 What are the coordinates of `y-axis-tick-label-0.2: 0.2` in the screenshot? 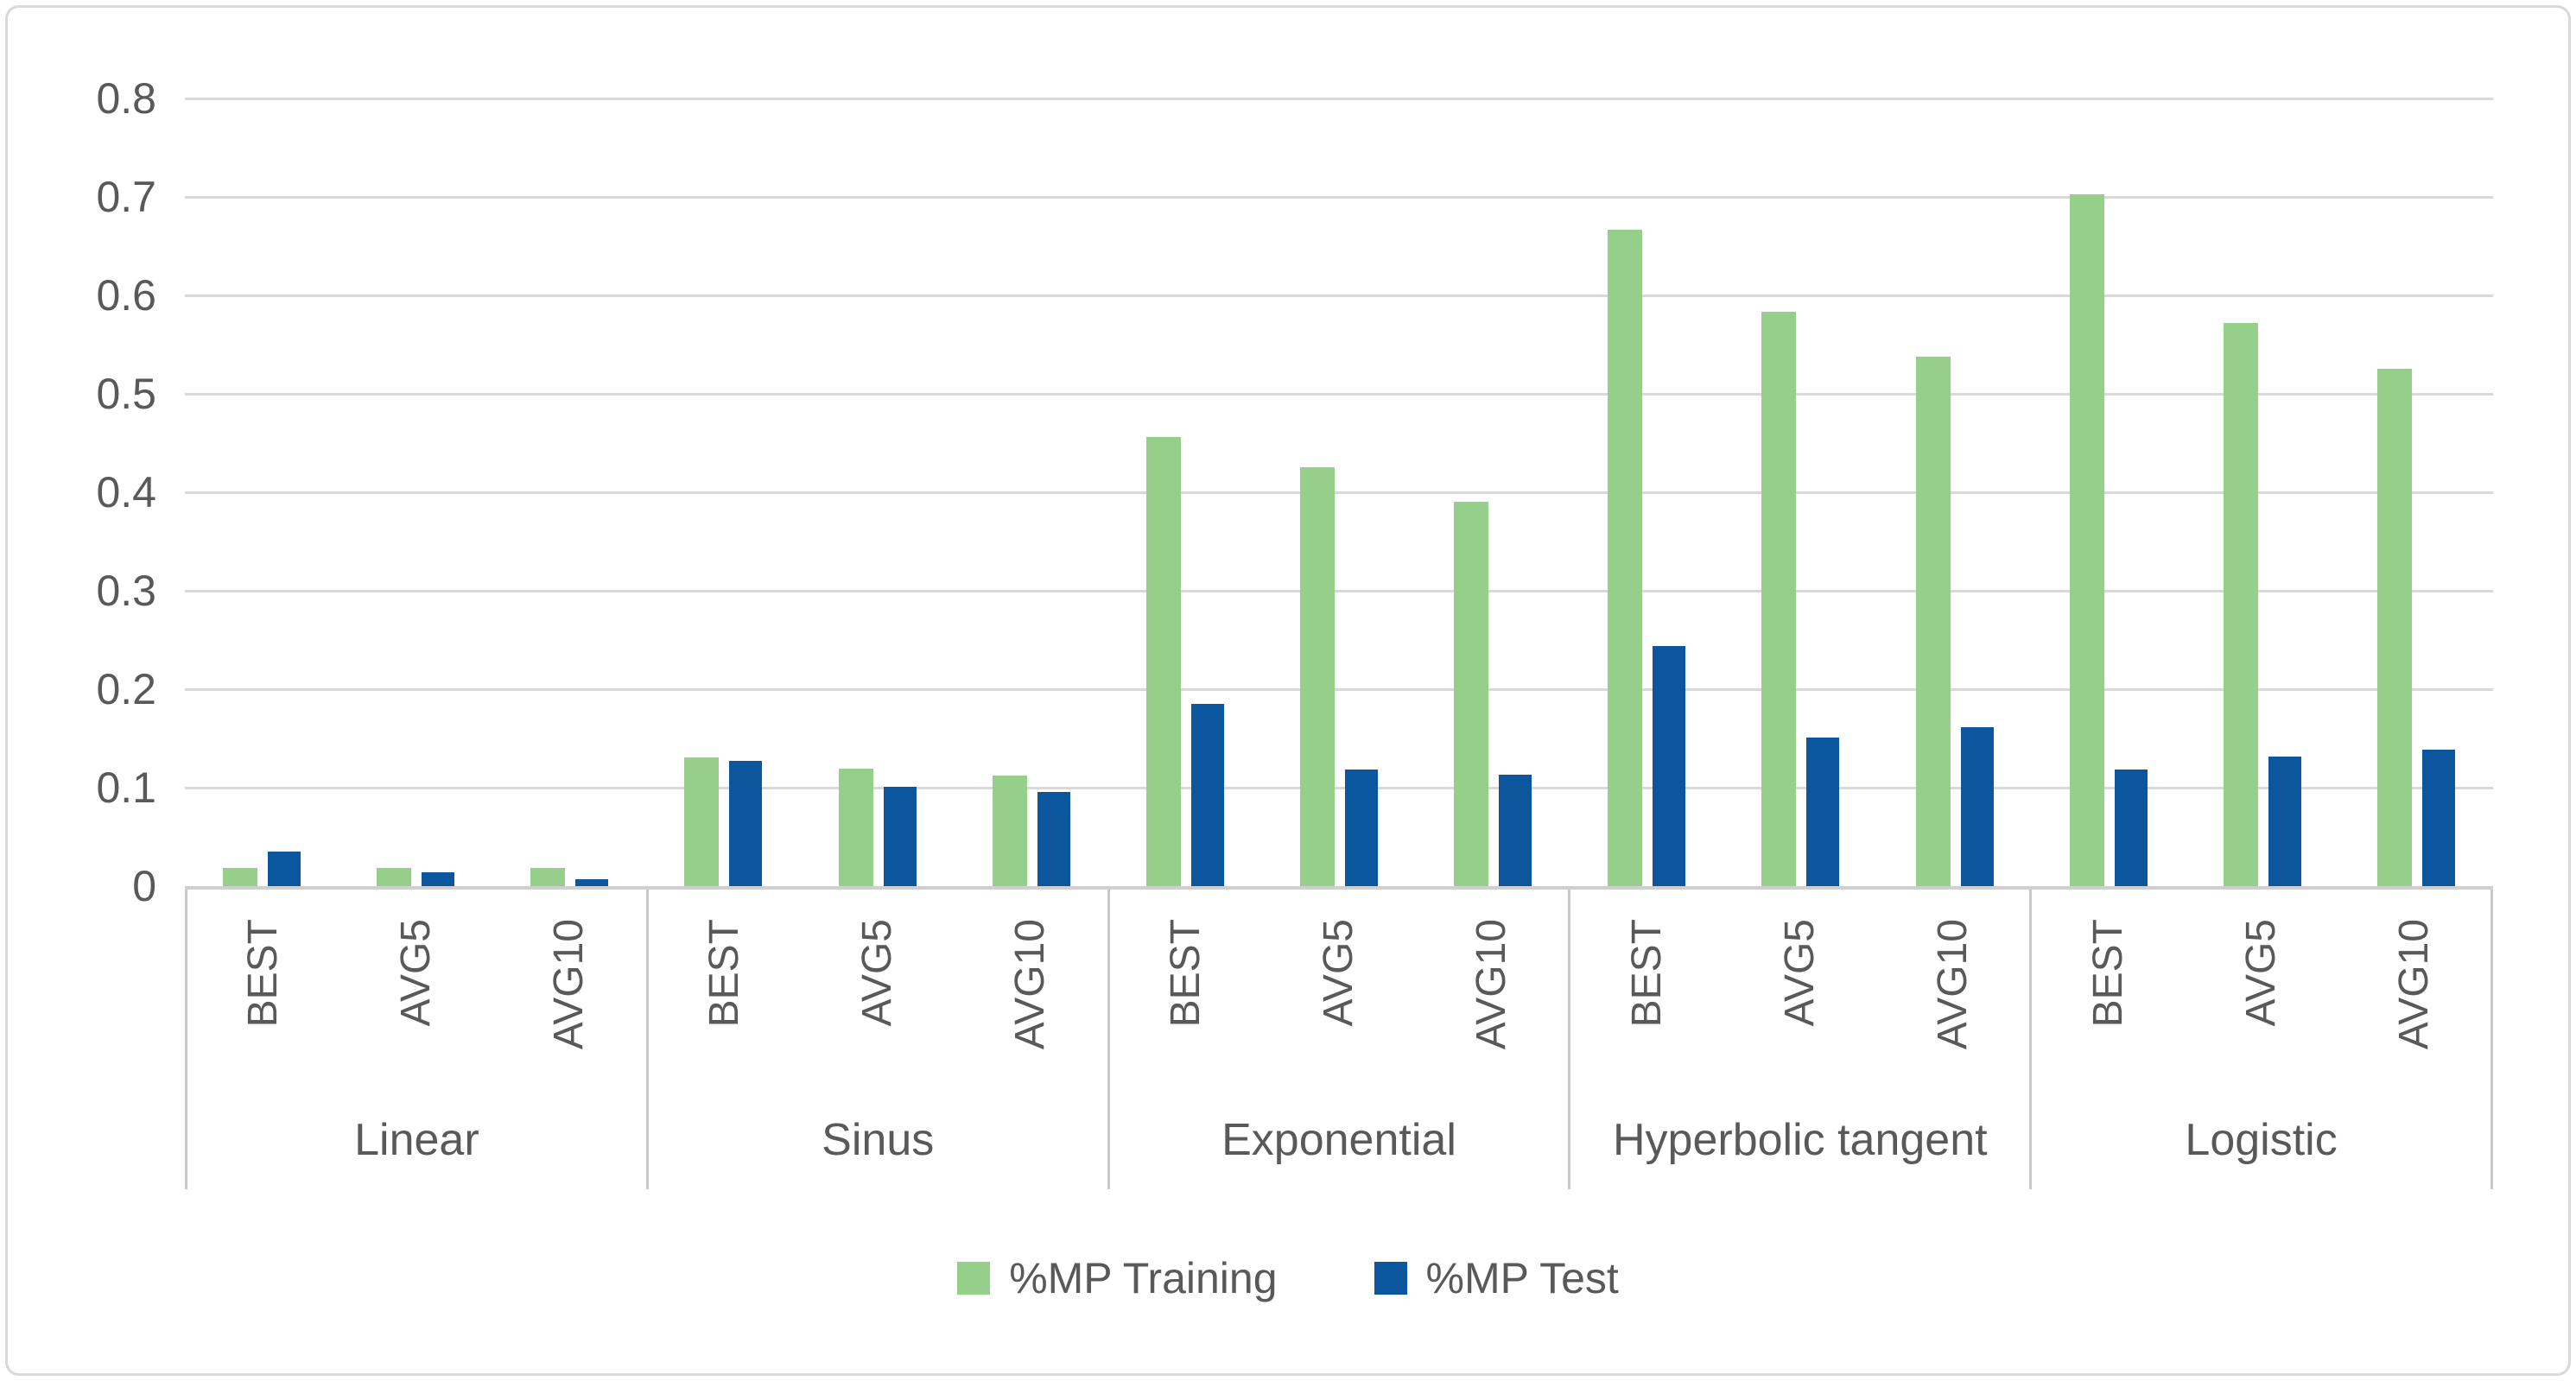 It's located at (126, 689).